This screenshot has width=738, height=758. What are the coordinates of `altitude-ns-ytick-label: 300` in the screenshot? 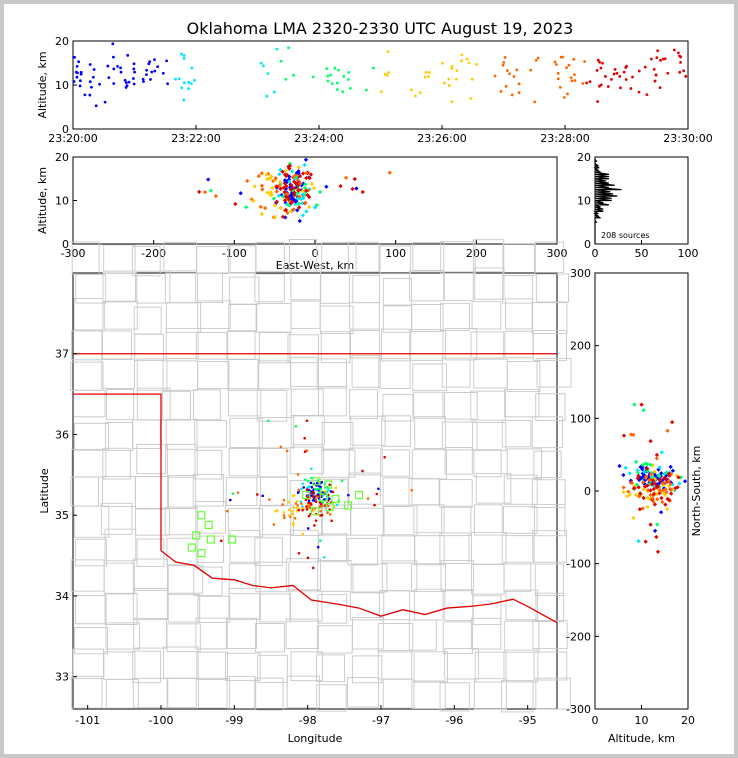 It's located at (580, 273).